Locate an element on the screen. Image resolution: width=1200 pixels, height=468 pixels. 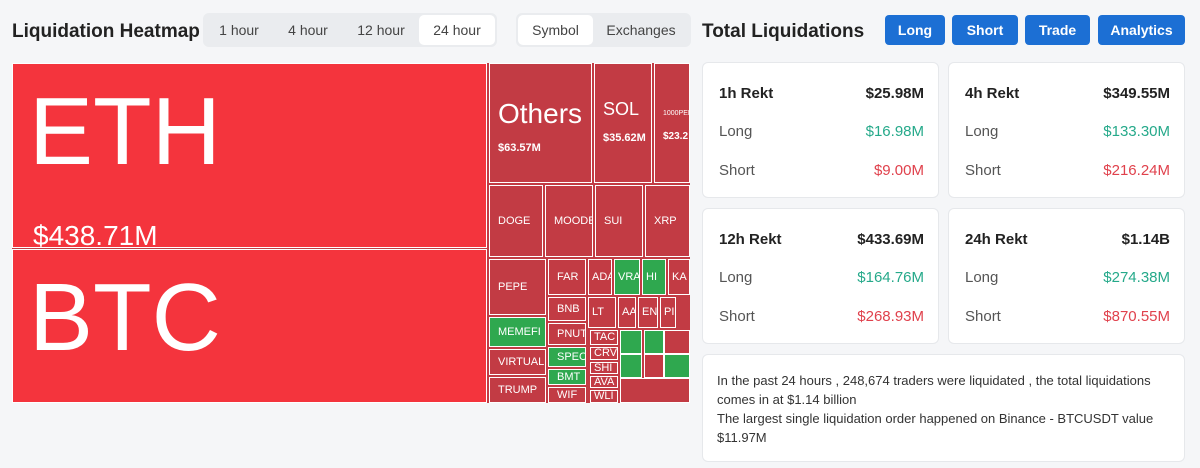
button: Short is located at coordinates (985, 30).